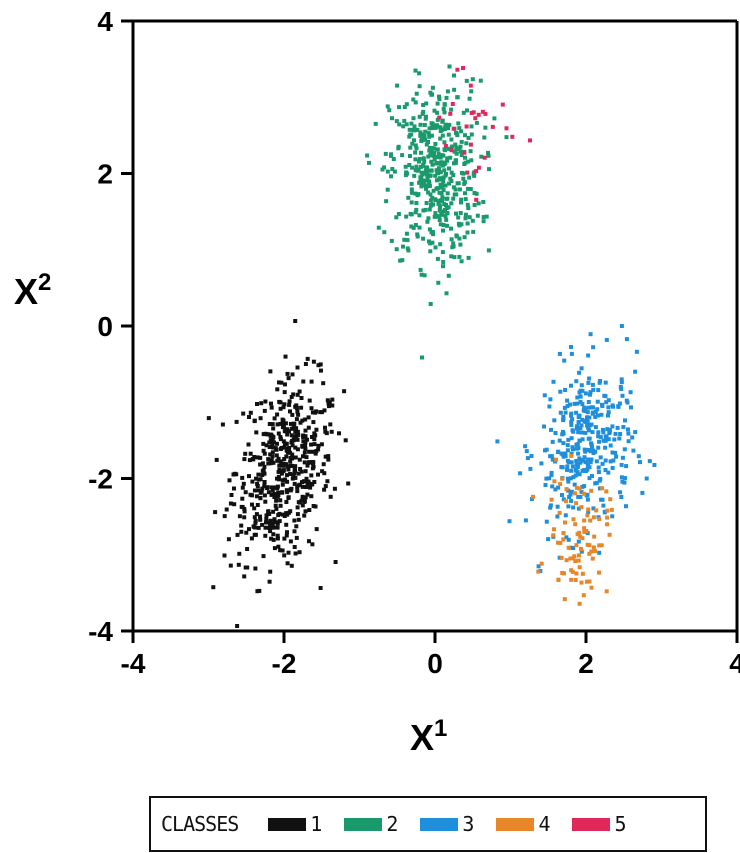 Image resolution: width=740 pixels, height=853 pixels. I want to click on x-tick-label: -2, so click(284, 663).